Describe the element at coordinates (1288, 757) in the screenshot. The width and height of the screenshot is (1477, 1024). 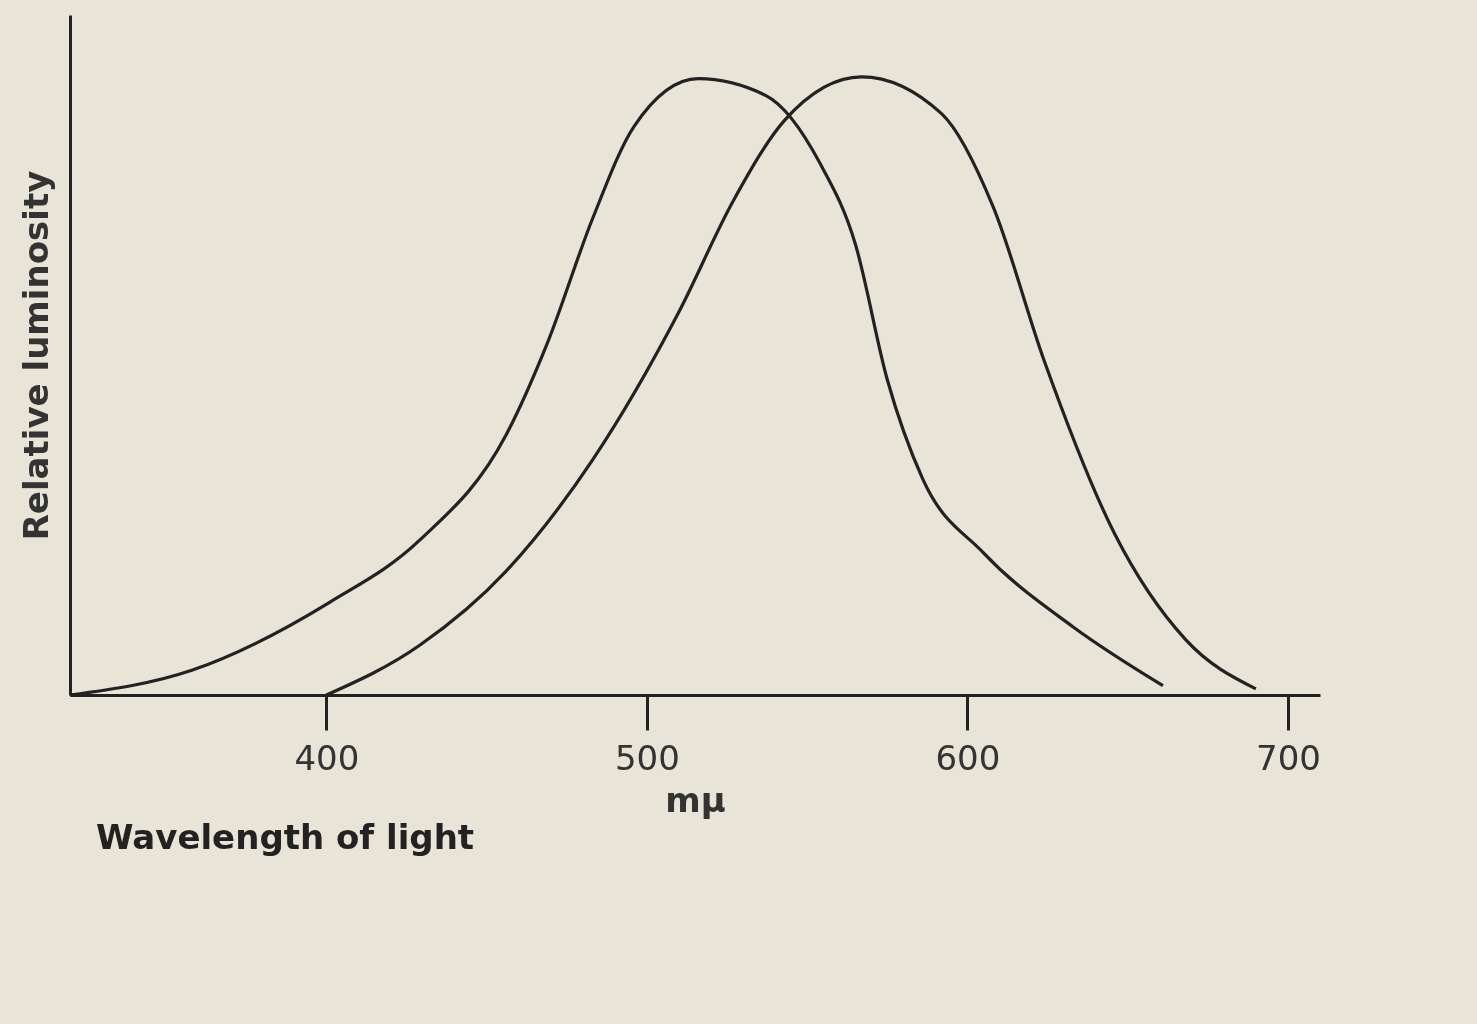
I see `x-tick-label: 700` at that location.